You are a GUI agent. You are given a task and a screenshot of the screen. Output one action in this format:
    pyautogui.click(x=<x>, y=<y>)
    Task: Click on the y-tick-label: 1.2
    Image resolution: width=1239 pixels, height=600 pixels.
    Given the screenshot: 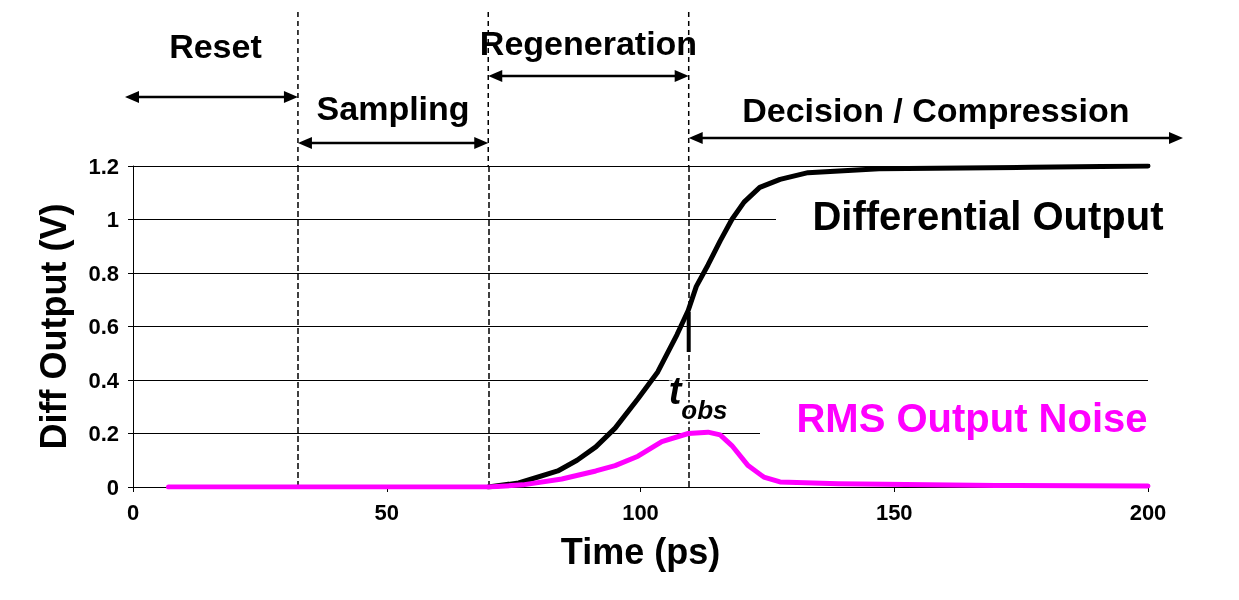 What is the action you would take?
    pyautogui.click(x=103, y=166)
    